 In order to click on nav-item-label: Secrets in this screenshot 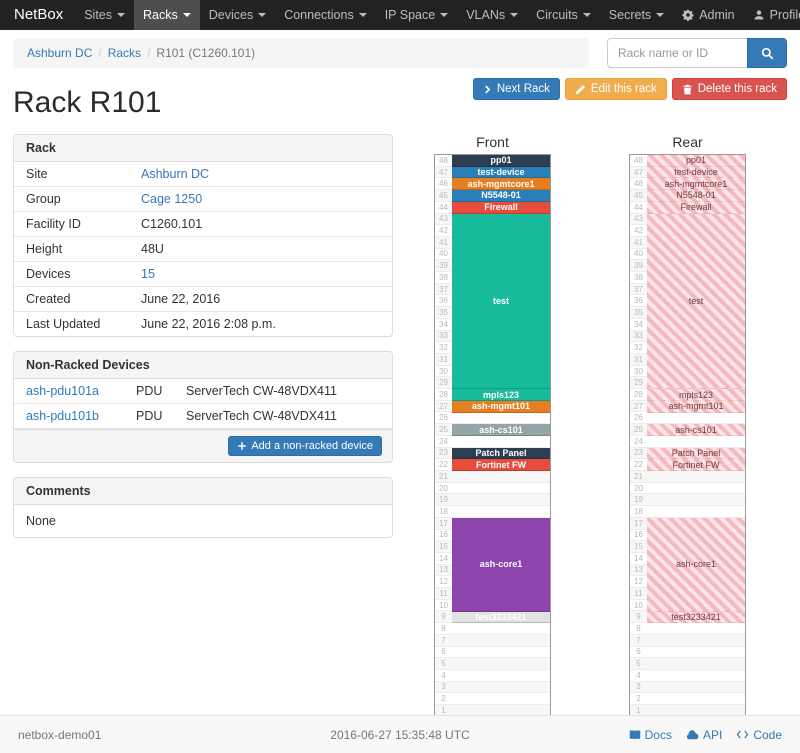, I will do `click(630, 15)`.